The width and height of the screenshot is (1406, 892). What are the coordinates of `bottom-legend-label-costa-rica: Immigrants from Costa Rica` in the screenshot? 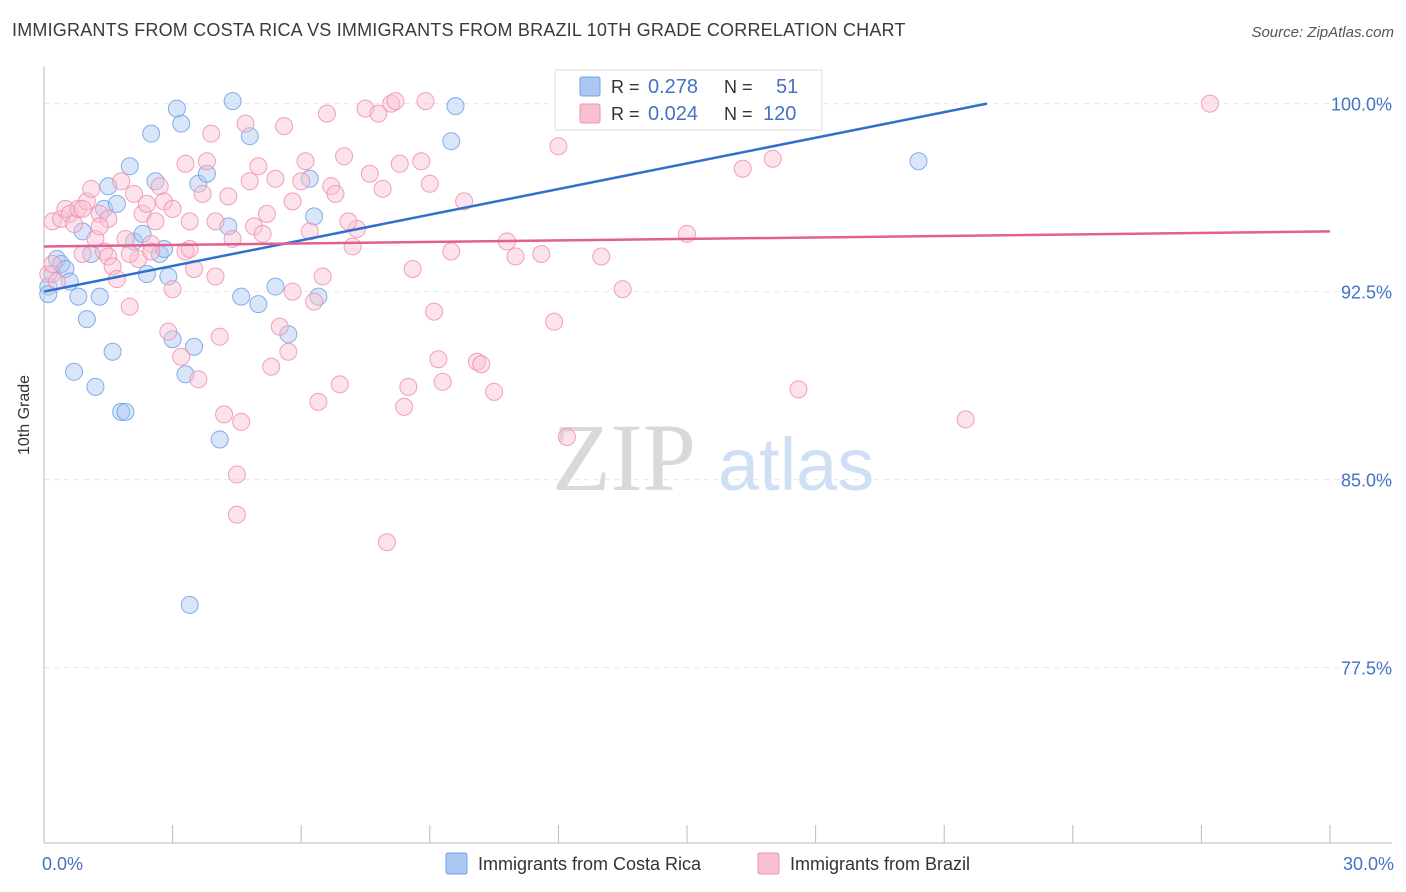 It's located at (590, 864).